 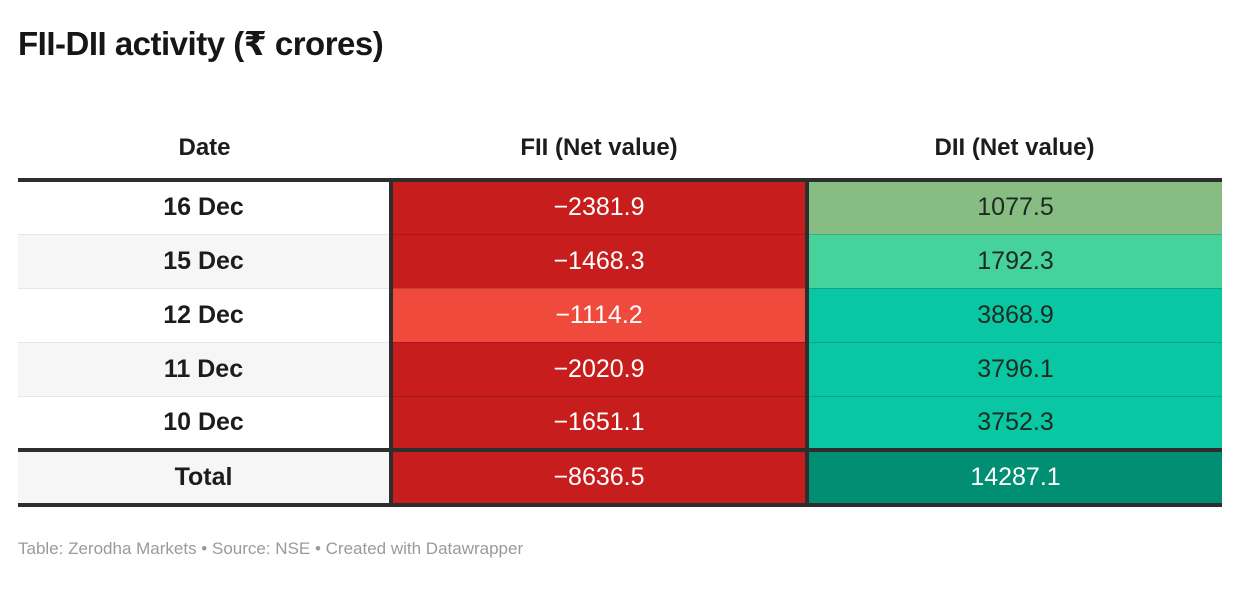 I want to click on column-header-dii: DII (Net value), so click(x=1014, y=150).